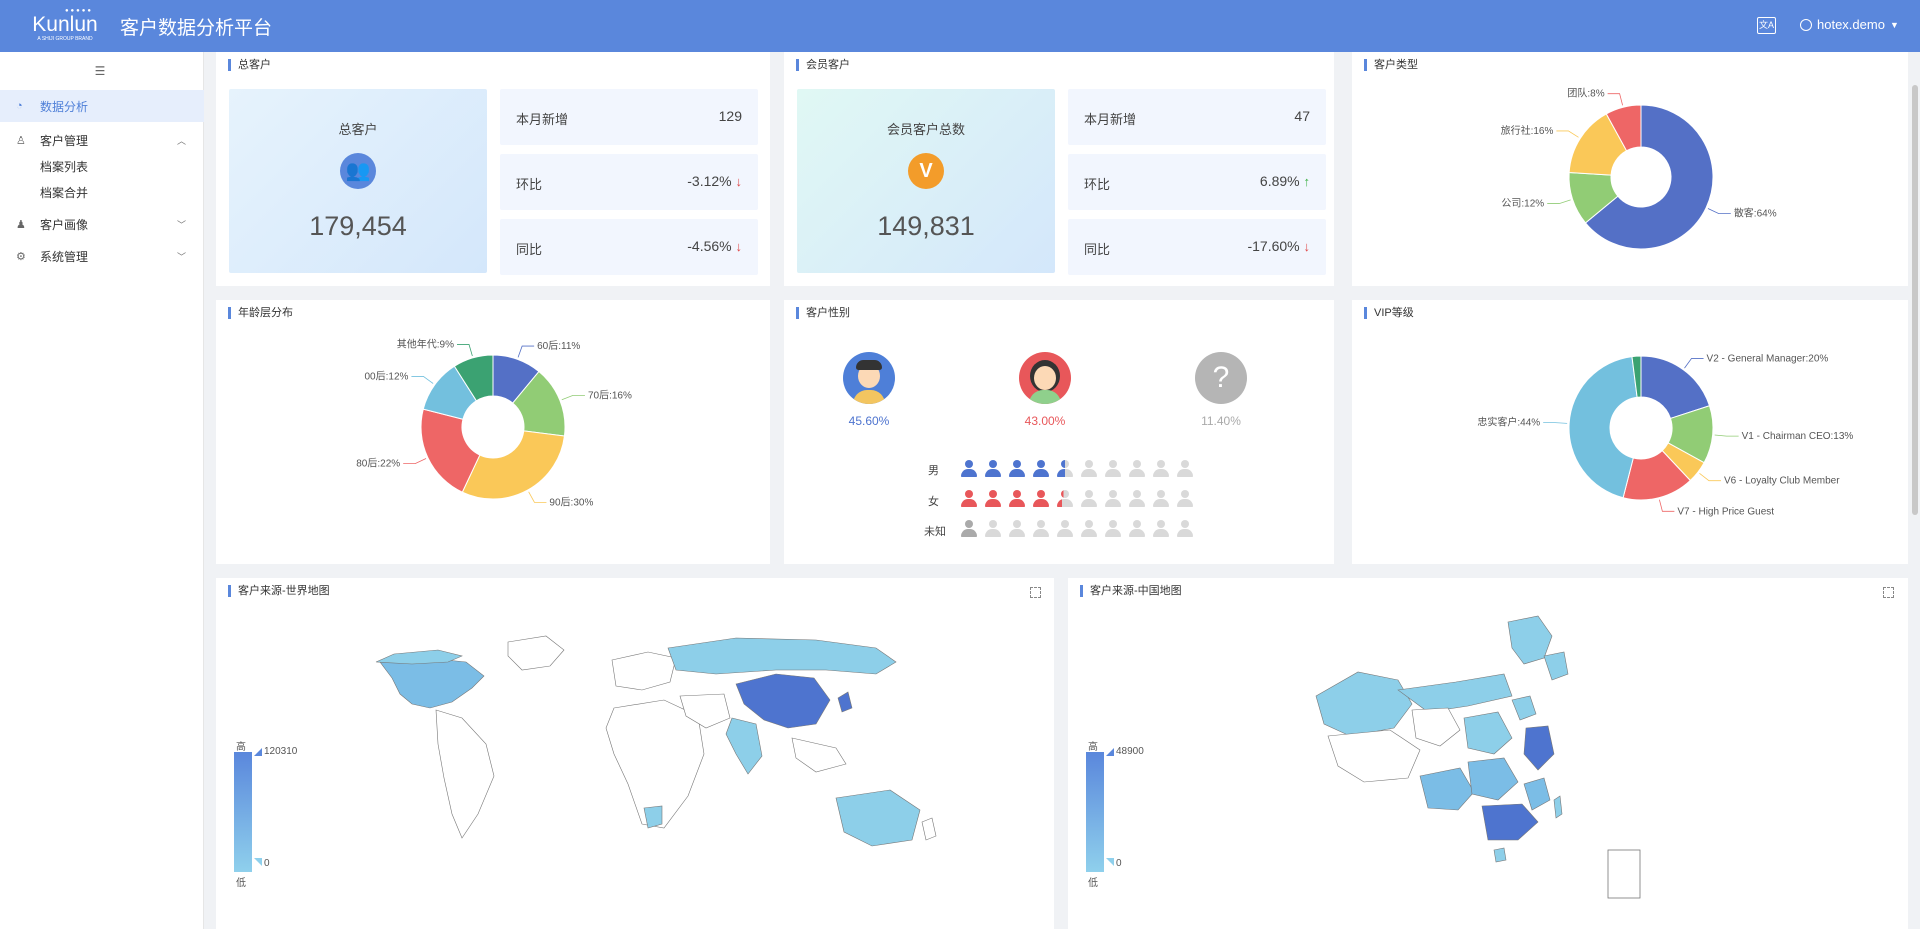 Image resolution: width=1920 pixels, height=929 pixels. Describe the element at coordinates (1508, 422) in the screenshot. I see `pie-label: 忠实客户:44%` at that location.